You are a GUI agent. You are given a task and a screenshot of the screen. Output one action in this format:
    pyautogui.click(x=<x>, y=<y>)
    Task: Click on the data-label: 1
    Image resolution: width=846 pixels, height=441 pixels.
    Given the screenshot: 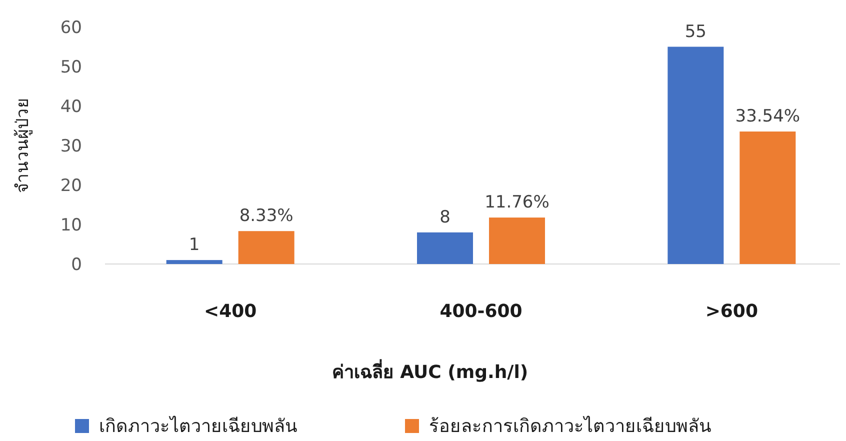 What is the action you would take?
    pyautogui.click(x=194, y=245)
    